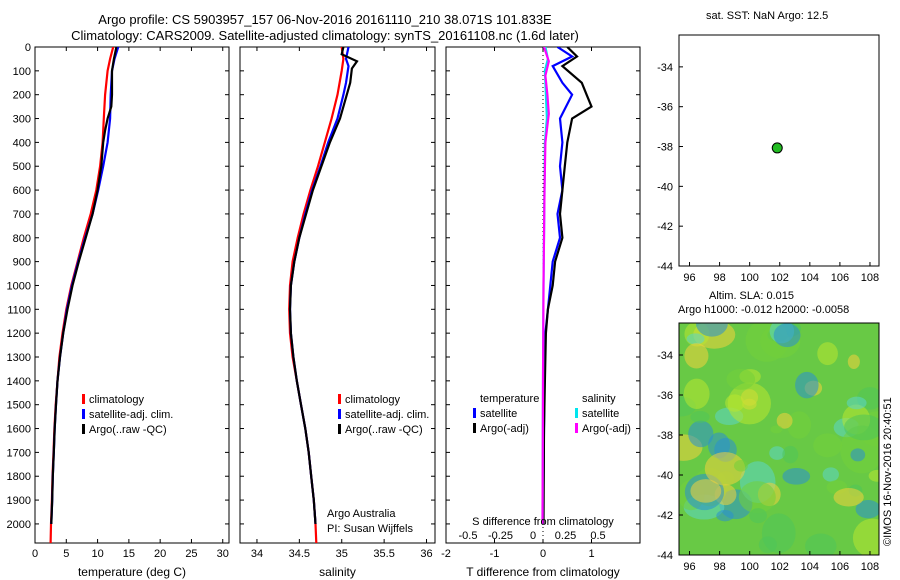  What do you see at coordinates (337, 572) in the screenshot?
I see `salinity-x-axis-label: salinity` at bounding box center [337, 572].